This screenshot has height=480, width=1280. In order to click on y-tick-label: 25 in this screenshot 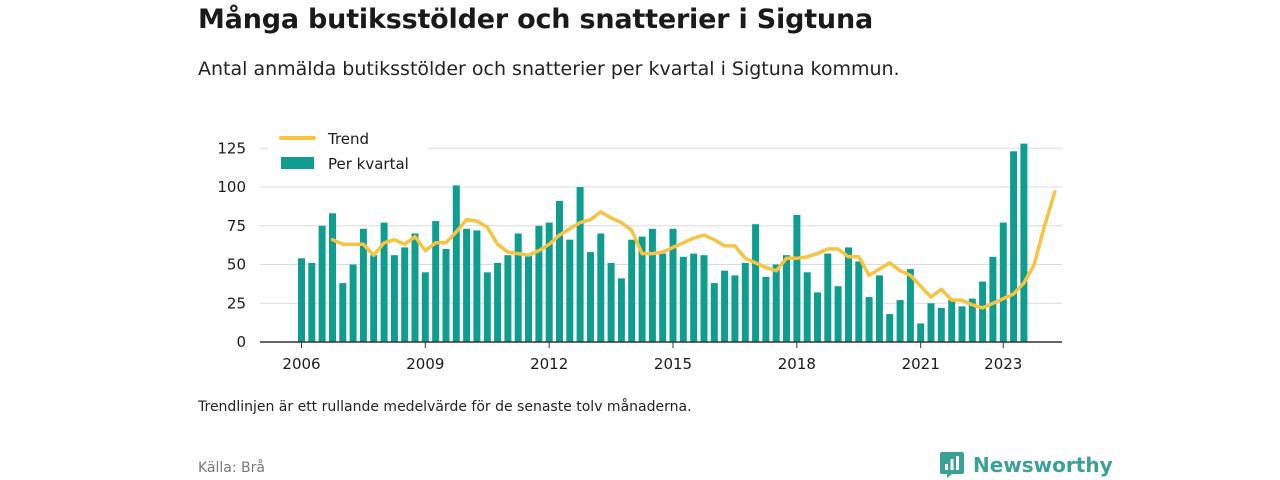, I will do `click(236, 303)`.